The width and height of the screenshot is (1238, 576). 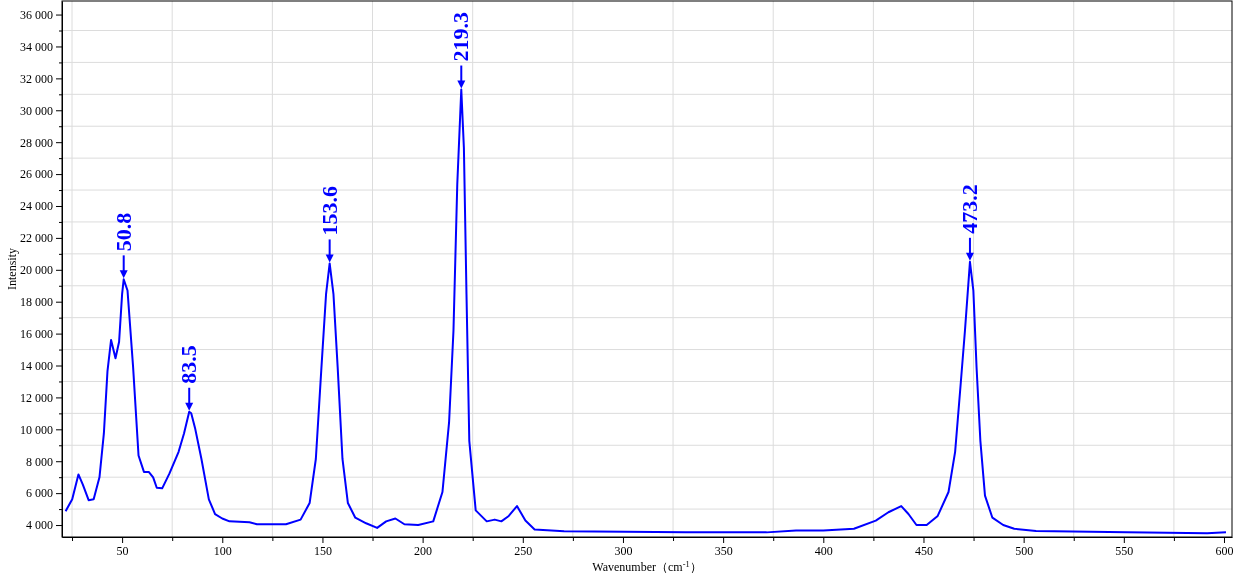 I want to click on x-tick-label: 300, so click(x=623, y=550).